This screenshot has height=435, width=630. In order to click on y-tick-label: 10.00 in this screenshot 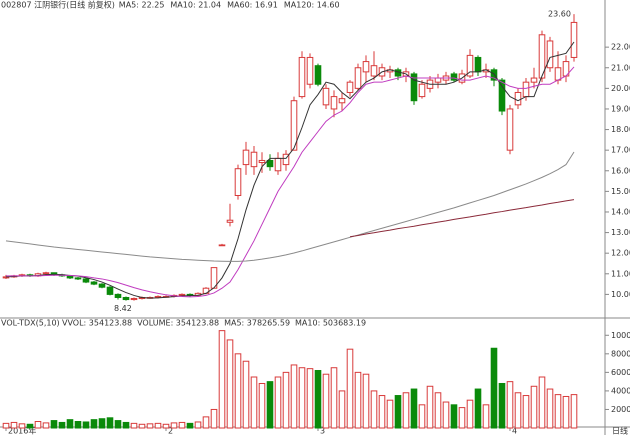, I will do `click(620, 294)`.